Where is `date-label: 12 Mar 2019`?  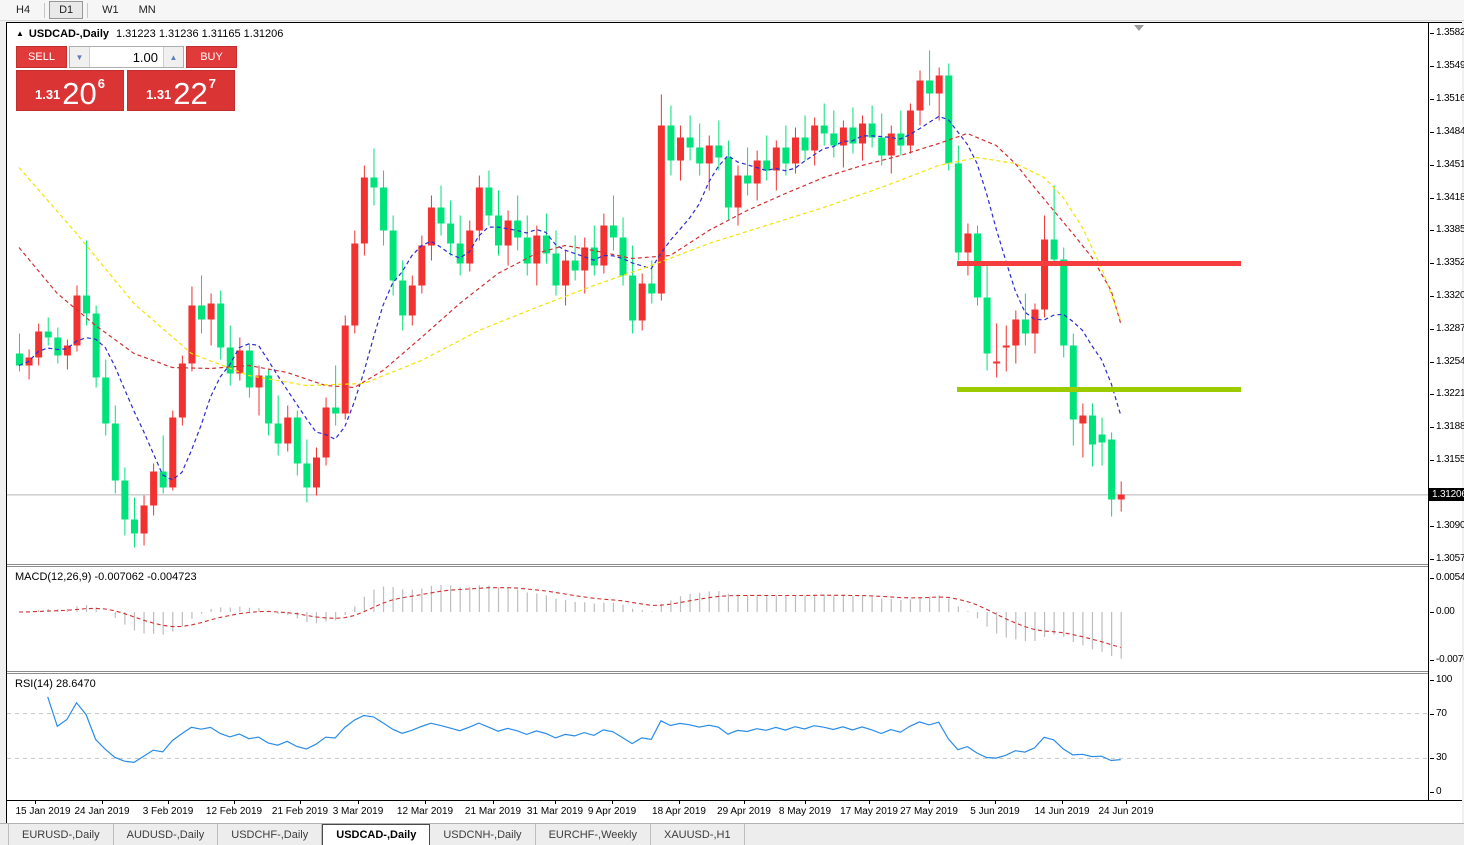
date-label: 12 Mar 2019 is located at coordinates (425, 811).